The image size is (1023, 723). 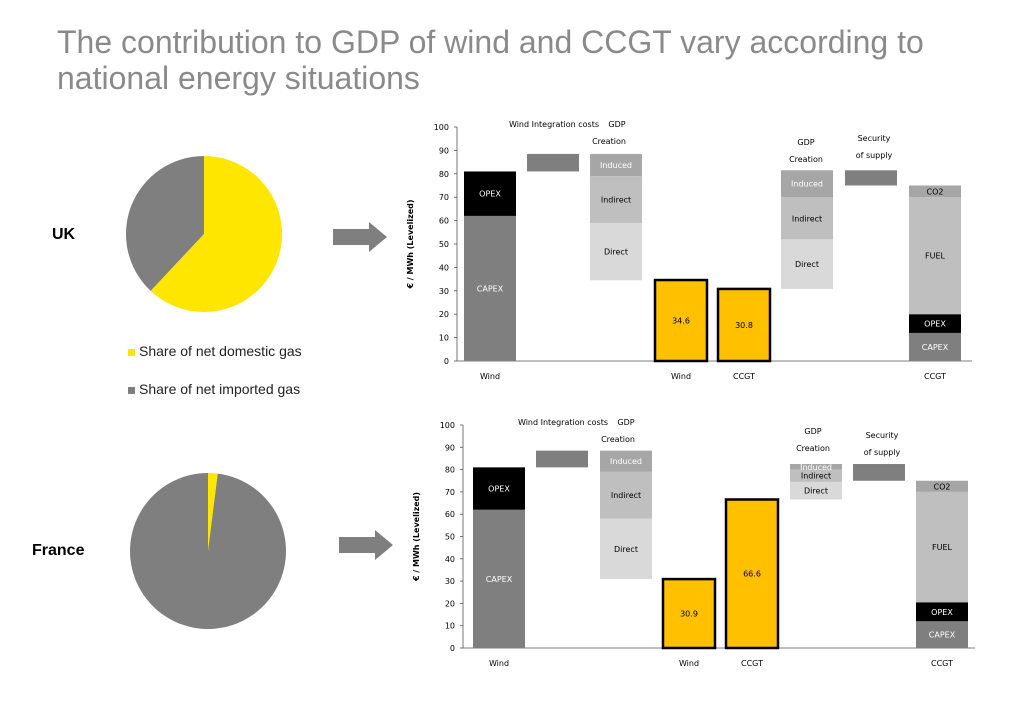 I want to click on legend-imported: Share of net imported gas, so click(x=214, y=389).